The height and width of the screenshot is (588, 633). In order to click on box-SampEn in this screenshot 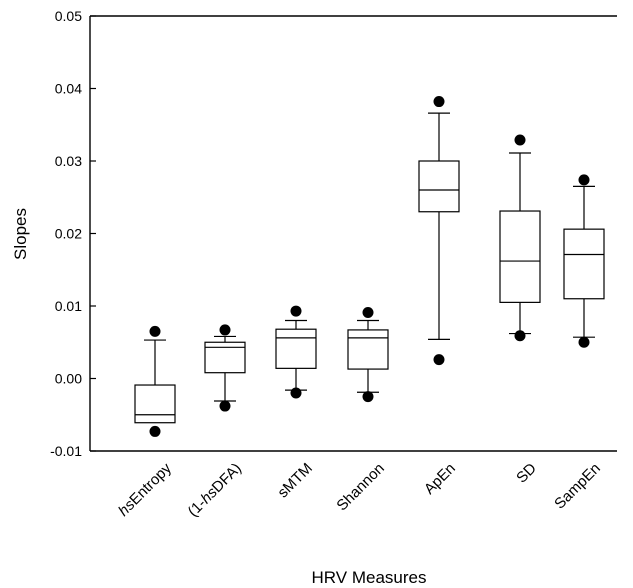, I will do `click(584, 261)`.